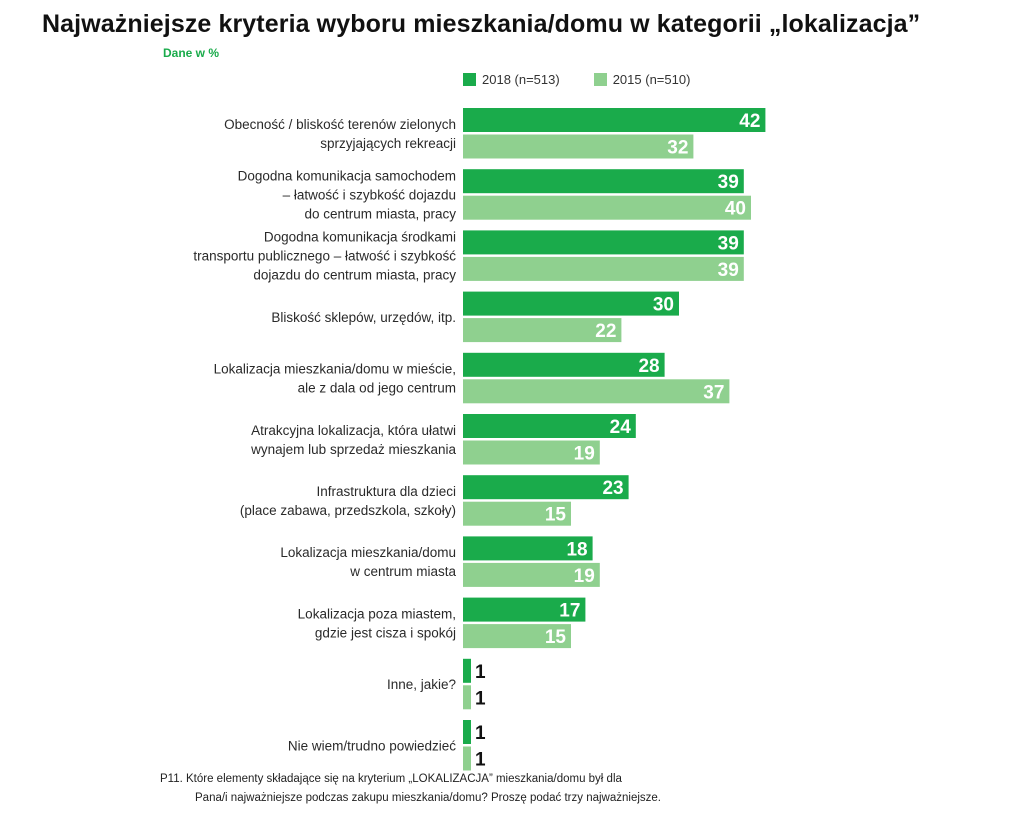 The width and height of the screenshot is (1024, 820). I want to click on legend-item-2015: 2015 (n=510), so click(642, 79).